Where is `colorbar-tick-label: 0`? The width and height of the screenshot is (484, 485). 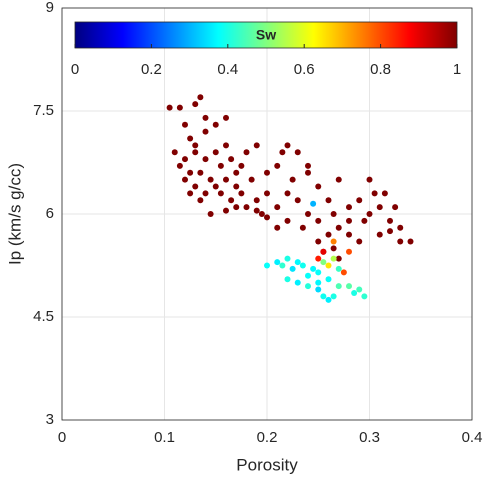
colorbar-tick-label: 0 is located at coordinates (75, 69).